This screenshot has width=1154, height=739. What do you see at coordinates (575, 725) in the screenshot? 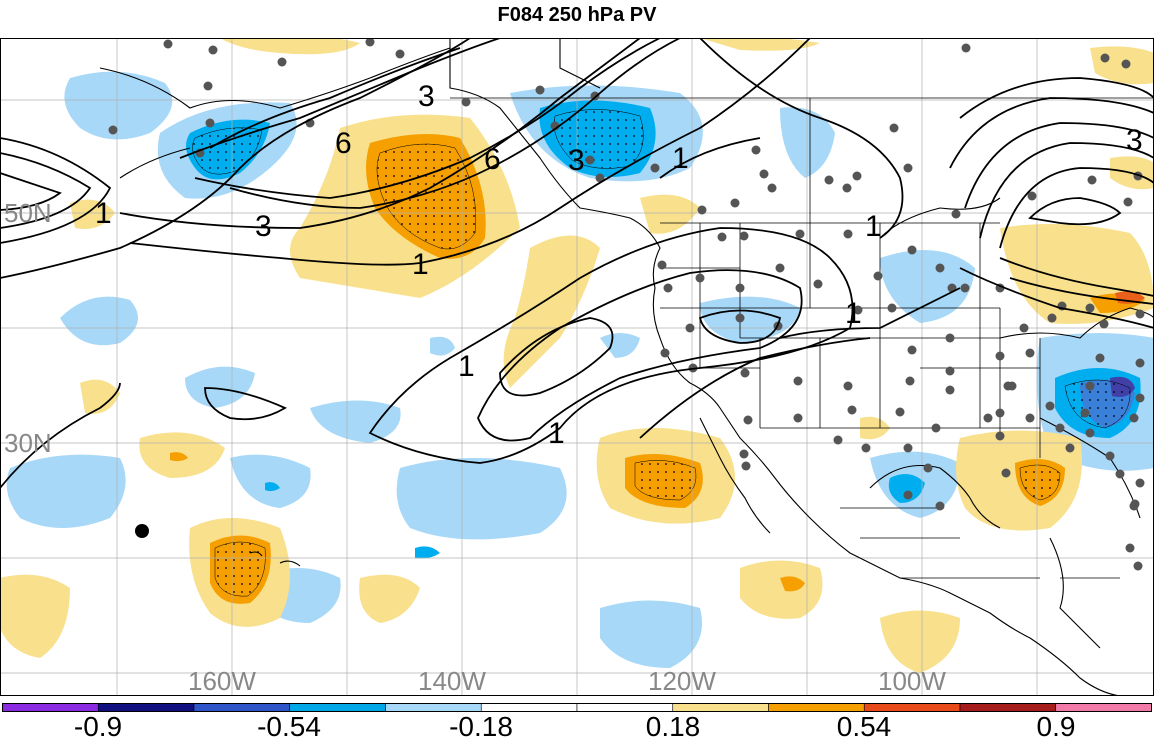
I see `colorbar-labels: -0.9 -0.54 -0.18 0.18 0.54 0.9` at bounding box center [575, 725].